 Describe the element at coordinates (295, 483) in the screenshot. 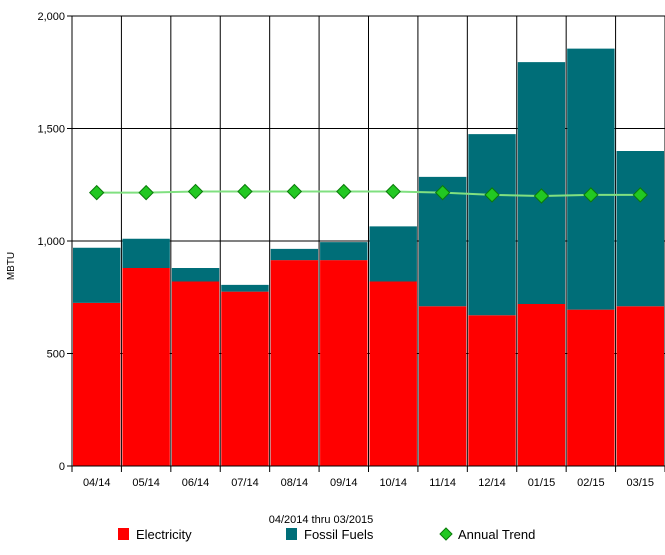

I see `x-tick-label: 08/14` at that location.